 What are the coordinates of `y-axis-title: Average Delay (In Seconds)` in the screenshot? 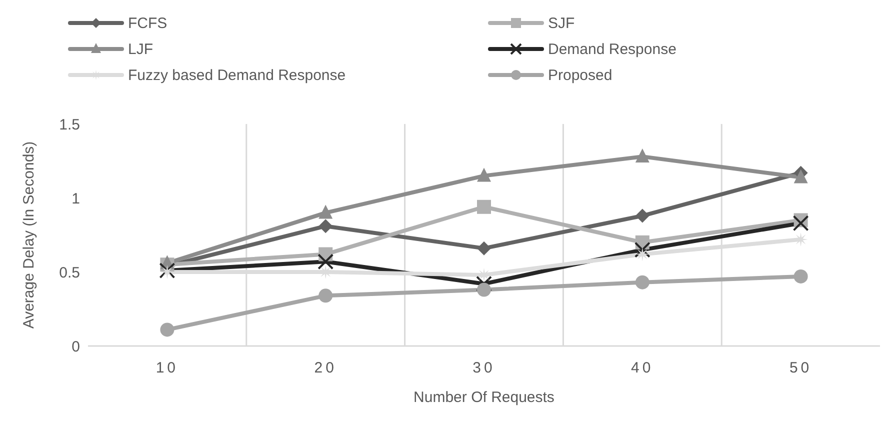 It's located at (29, 235).